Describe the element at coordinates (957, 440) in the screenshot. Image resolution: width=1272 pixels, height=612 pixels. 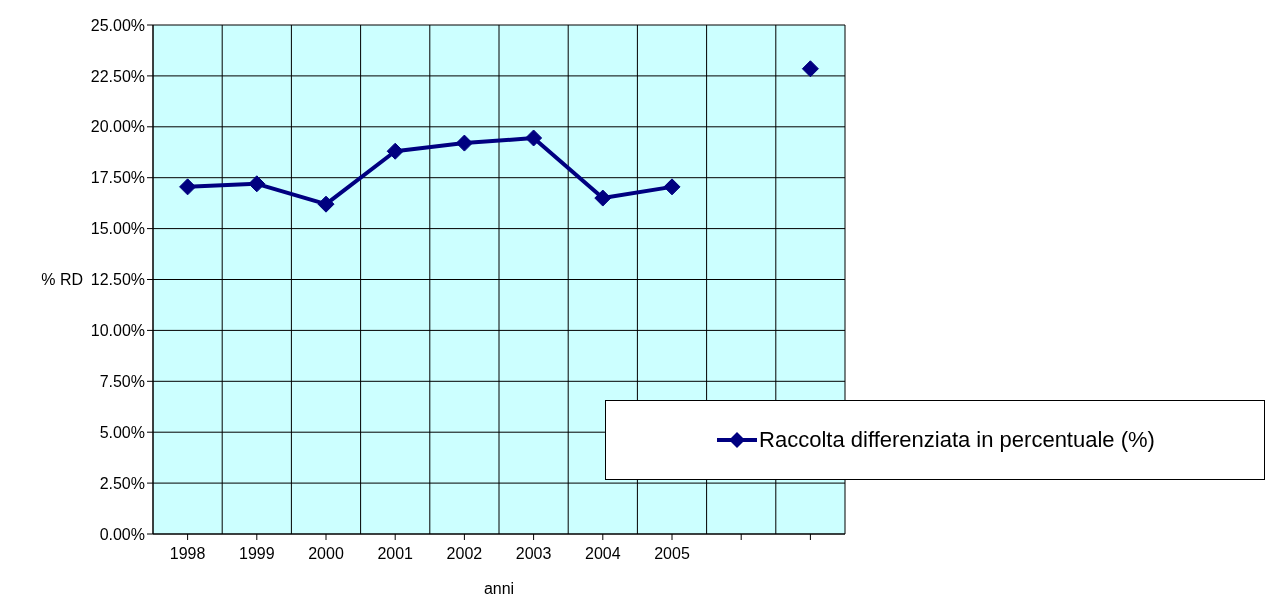
I see `legend-label: Raccolta differenziata in percentuale (%)` at that location.